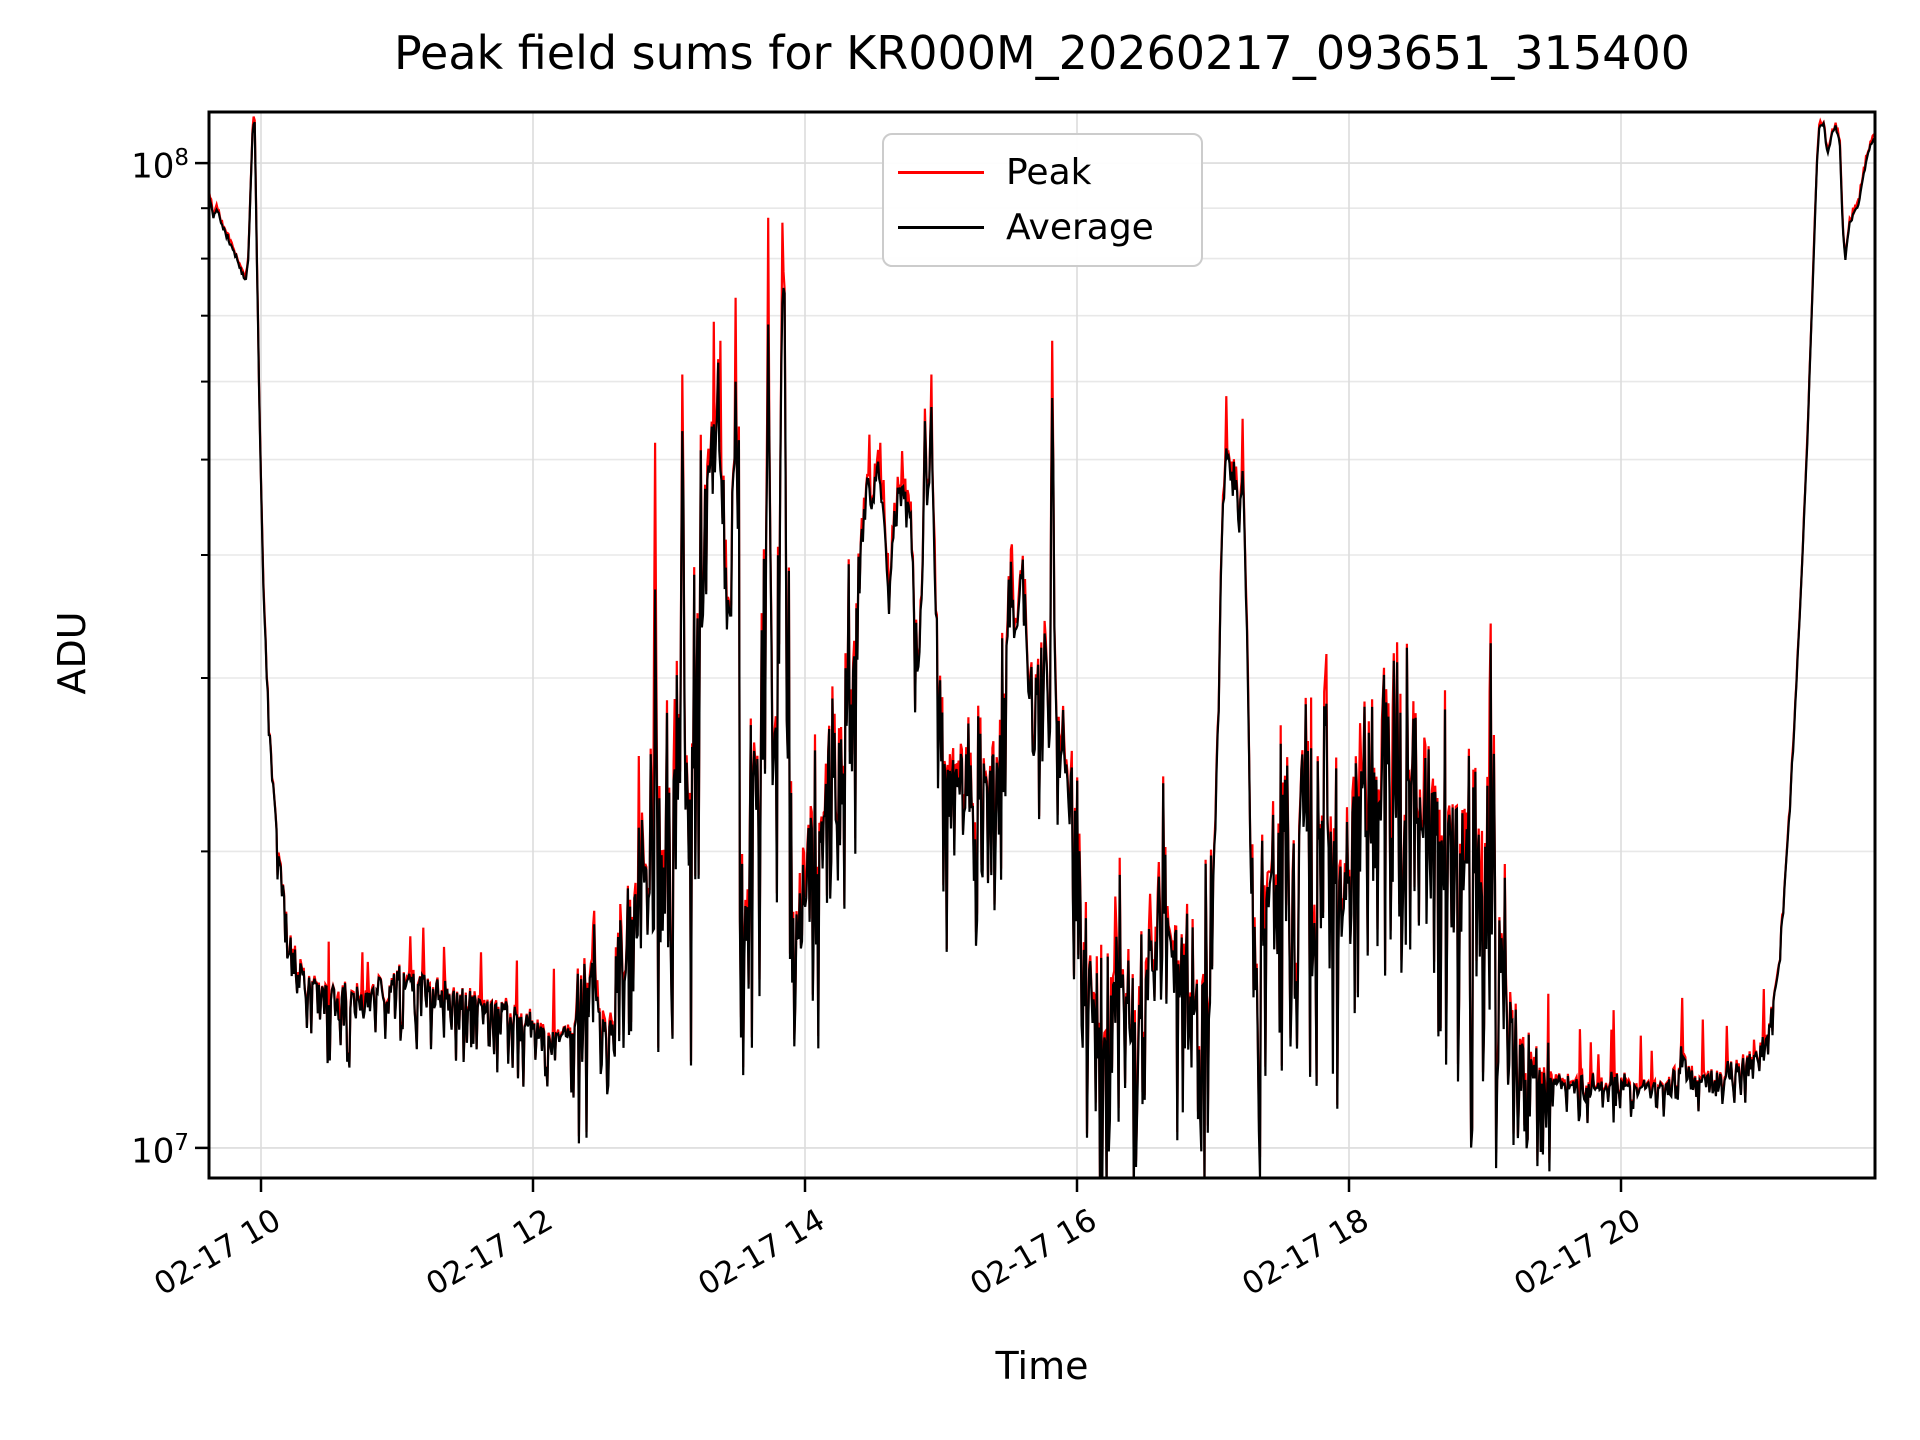 This screenshot has height=1440, width=1920. I want to click on legend-entry-peak: Peak, so click(1042, 172).